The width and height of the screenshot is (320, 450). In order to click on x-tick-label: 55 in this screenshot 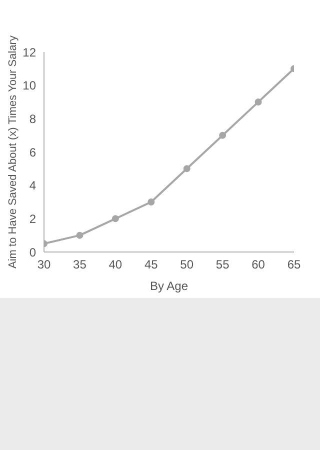, I will do `click(223, 265)`.